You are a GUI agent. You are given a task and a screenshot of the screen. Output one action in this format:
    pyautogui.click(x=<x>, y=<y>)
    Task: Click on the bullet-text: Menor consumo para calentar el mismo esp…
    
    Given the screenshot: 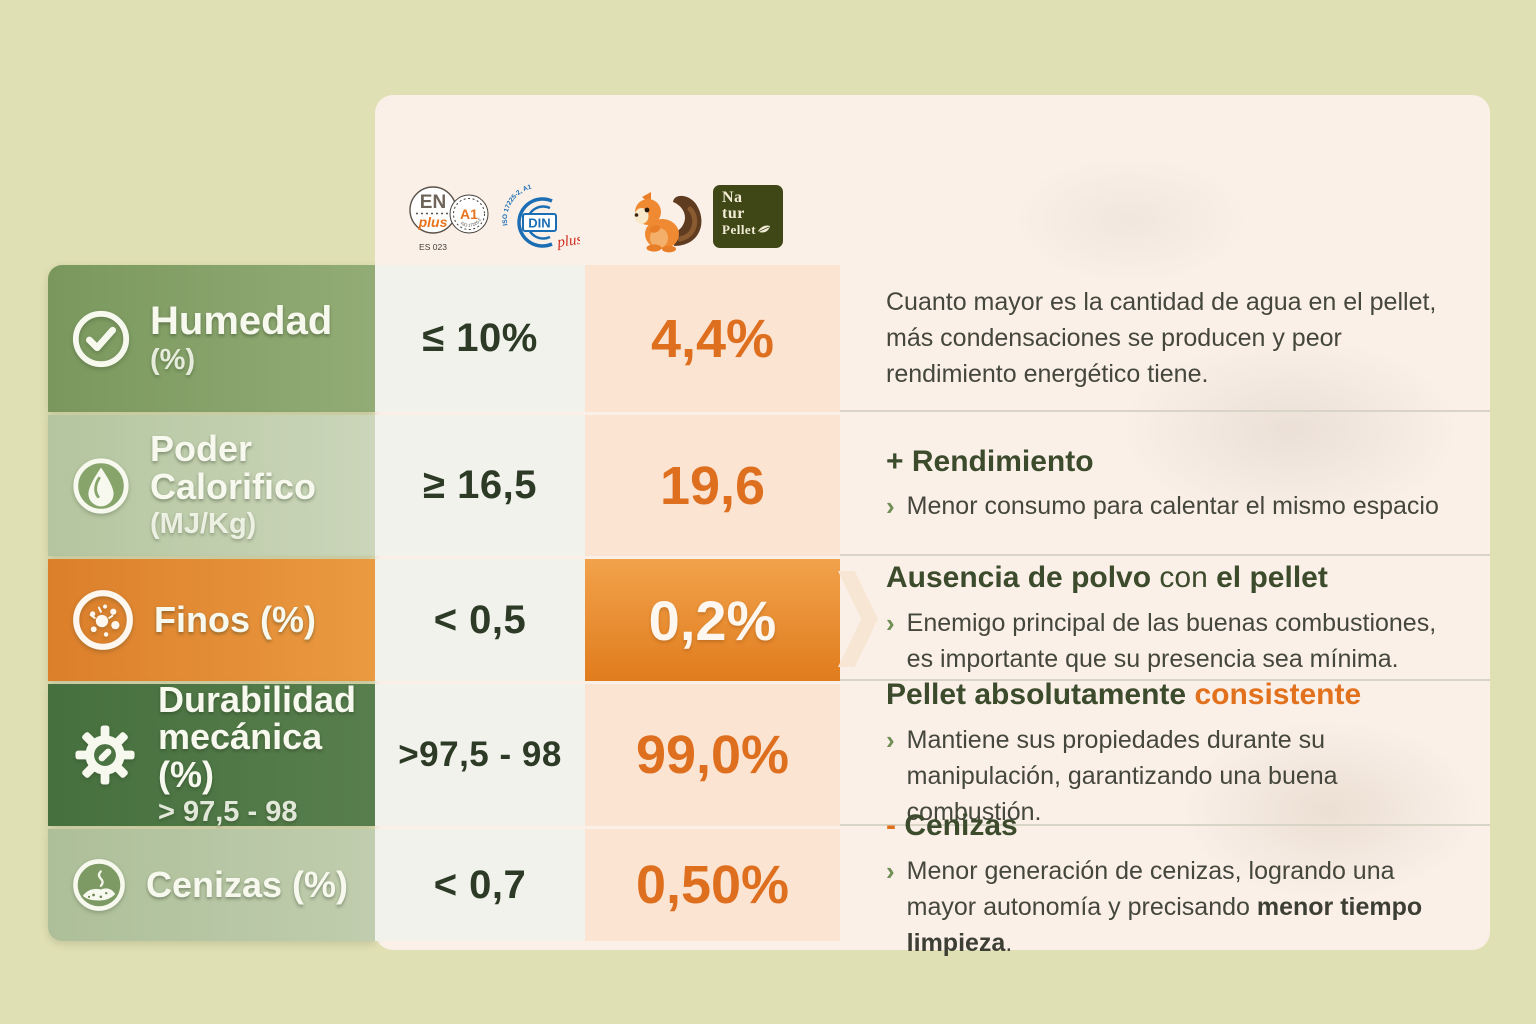 What is the action you would take?
    pyautogui.click(x=1172, y=506)
    